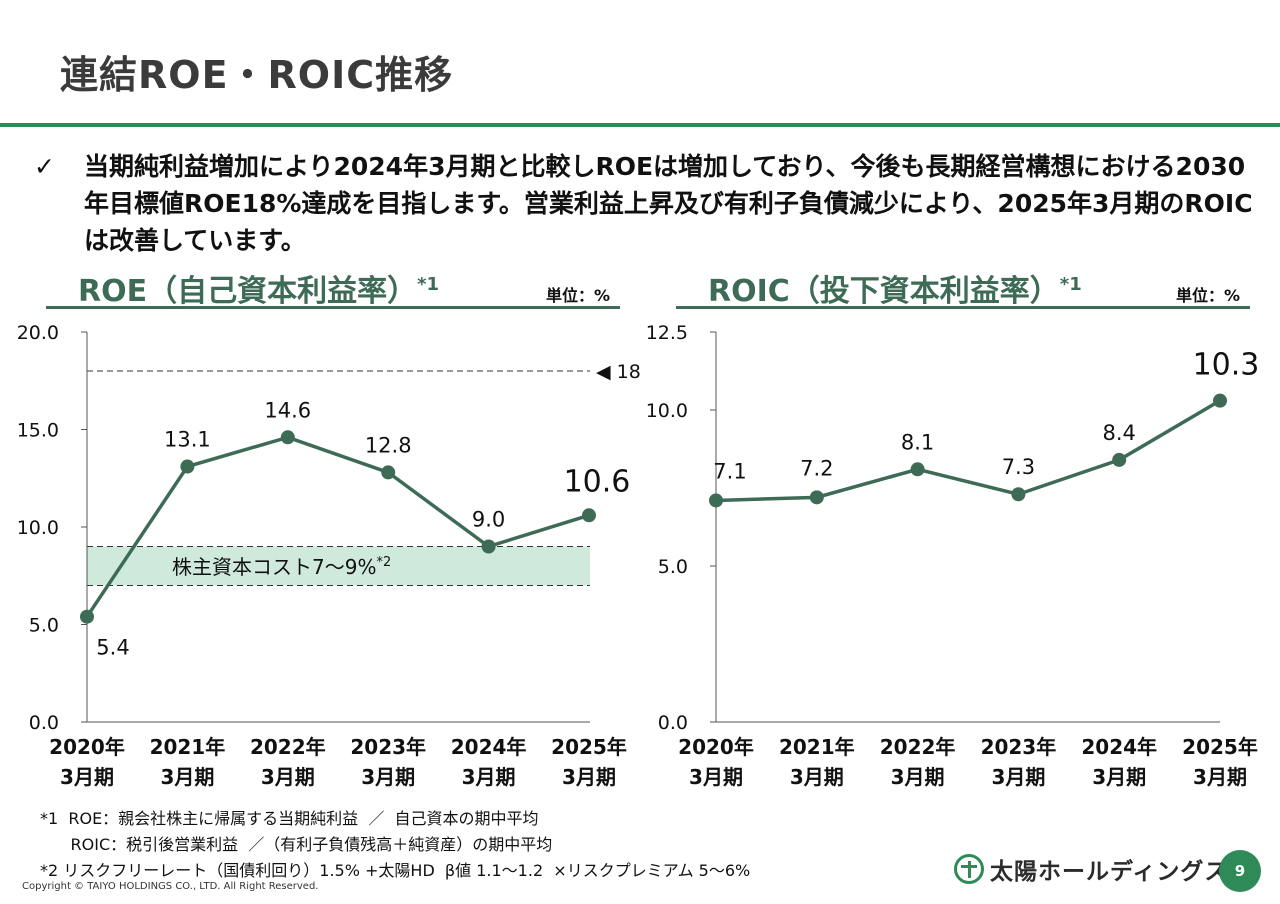 This screenshot has width=1280, height=904. I want to click on data-label: 8.1, so click(917, 442).